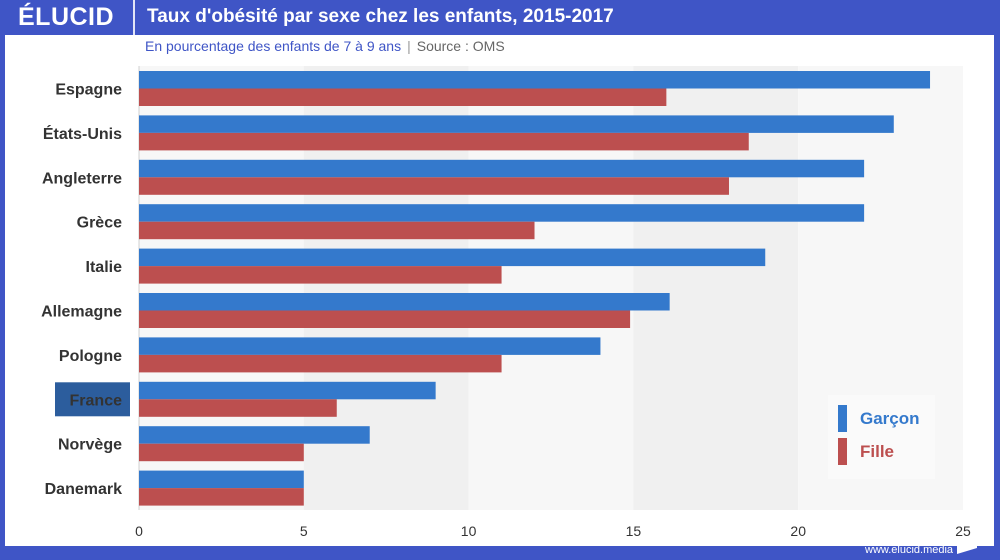 This screenshot has height=560, width=1000. Describe the element at coordinates (83, 489) in the screenshot. I see `category-label: Danemark` at that location.